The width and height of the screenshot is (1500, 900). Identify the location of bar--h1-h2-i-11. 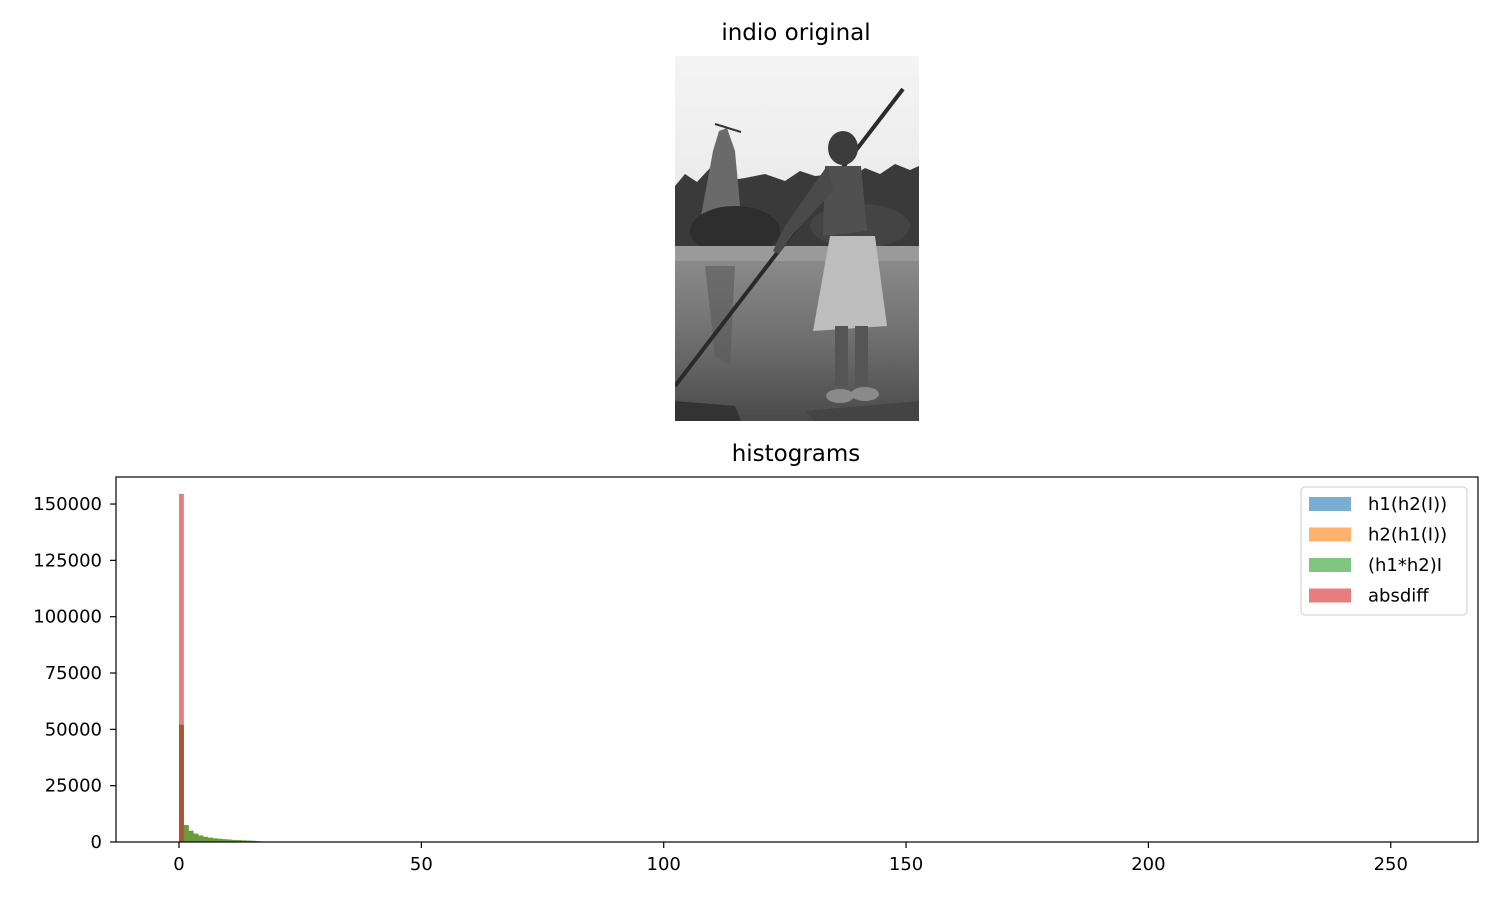
(235, 840).